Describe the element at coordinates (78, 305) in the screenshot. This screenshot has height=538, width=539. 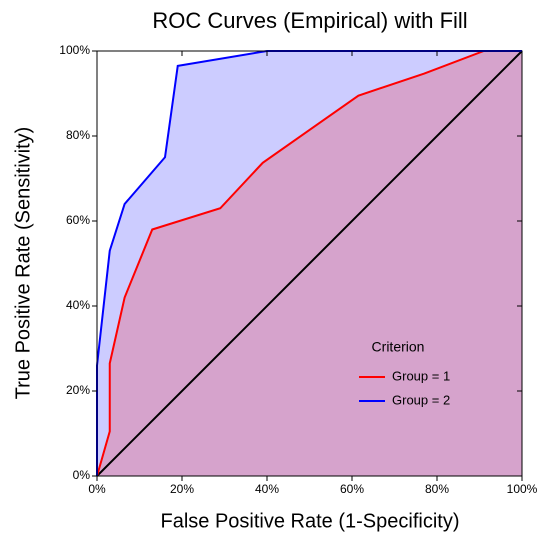
I see `y-tick-label: 40%` at that location.